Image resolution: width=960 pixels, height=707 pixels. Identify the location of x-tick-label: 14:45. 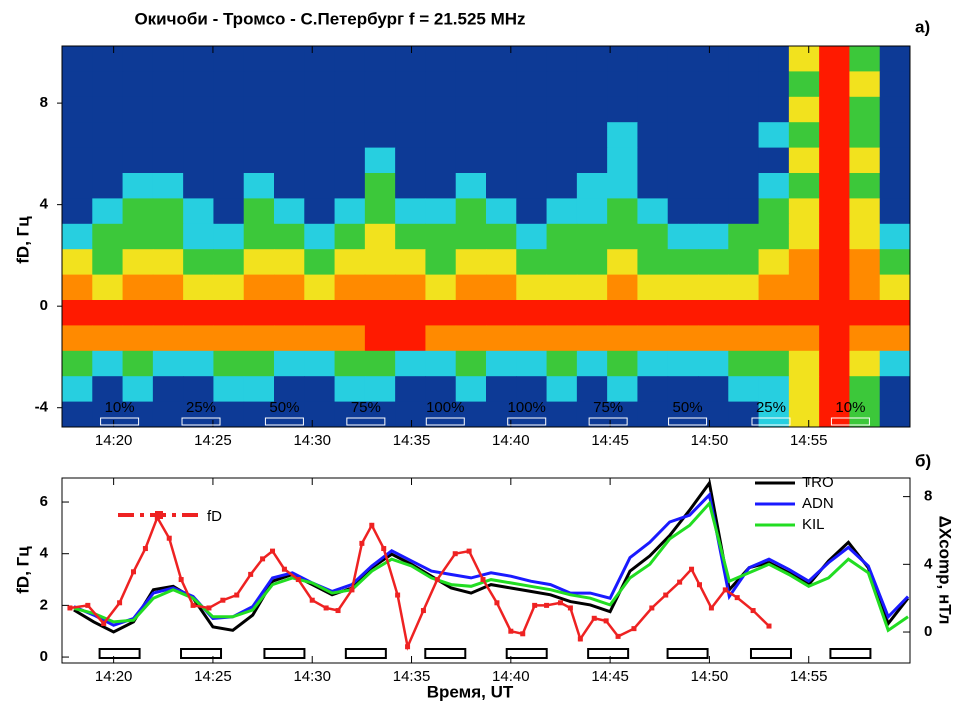
(610, 676).